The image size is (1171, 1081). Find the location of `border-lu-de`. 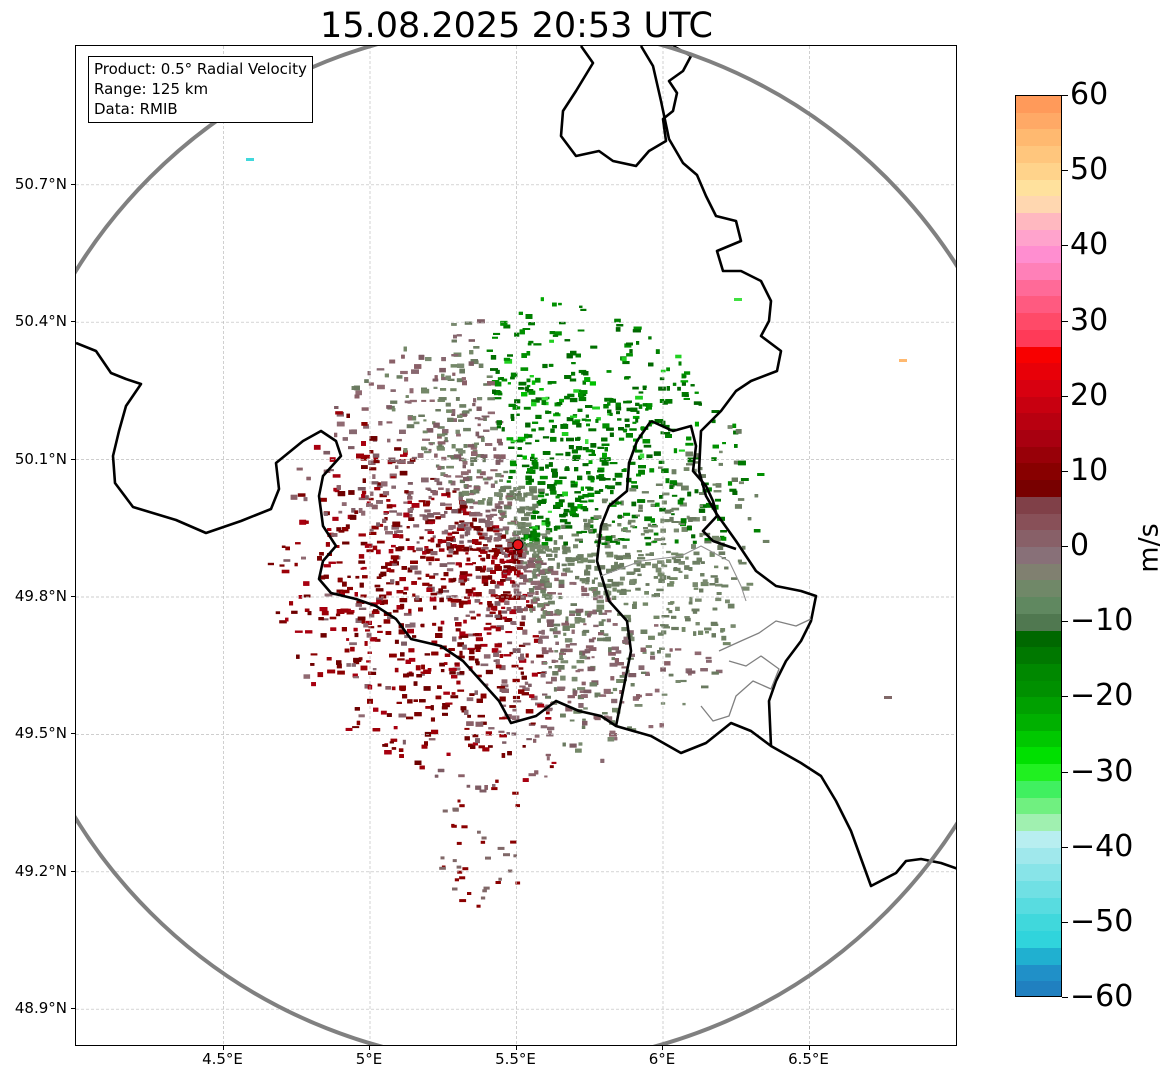

border-lu-de is located at coordinates (693, 485).